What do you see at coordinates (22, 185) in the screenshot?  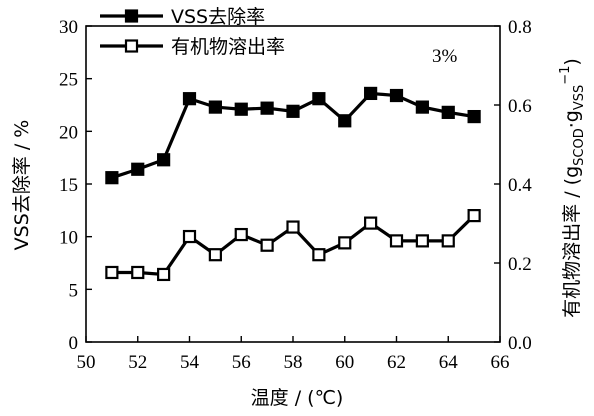 I see `y-axis-left-label: VSS去除率 / %` at bounding box center [22, 185].